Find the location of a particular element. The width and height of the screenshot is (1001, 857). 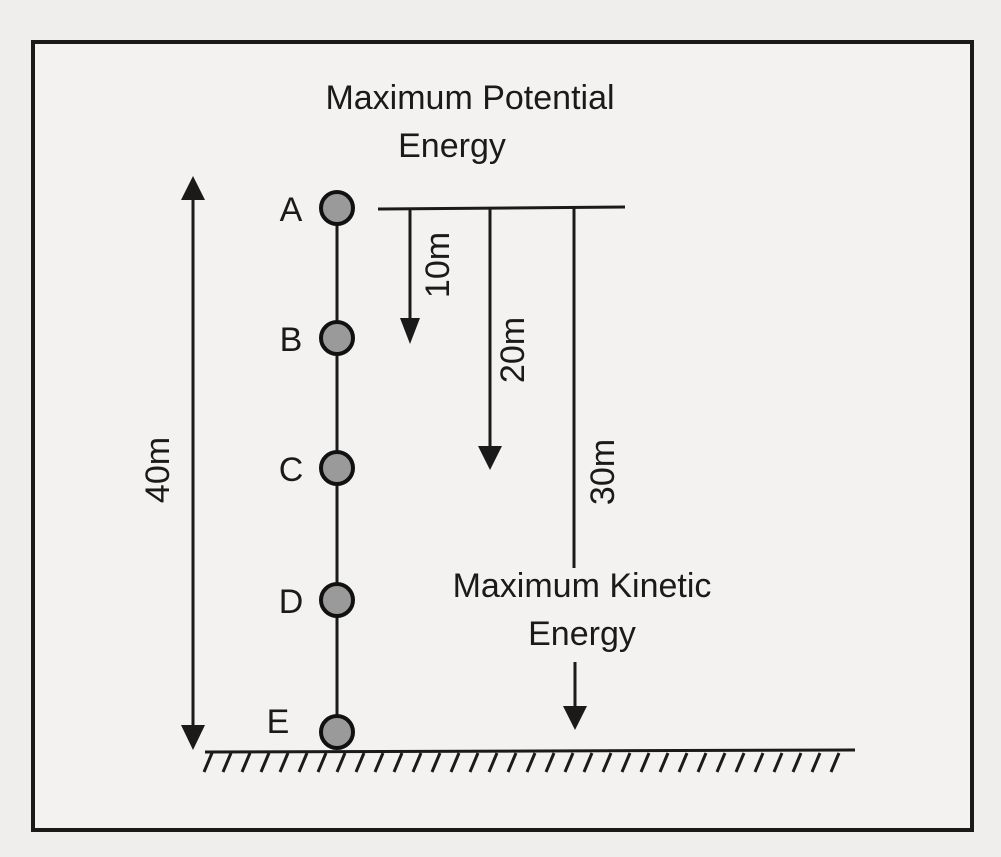

title-line: Maximum Potential is located at coordinates (469, 98).